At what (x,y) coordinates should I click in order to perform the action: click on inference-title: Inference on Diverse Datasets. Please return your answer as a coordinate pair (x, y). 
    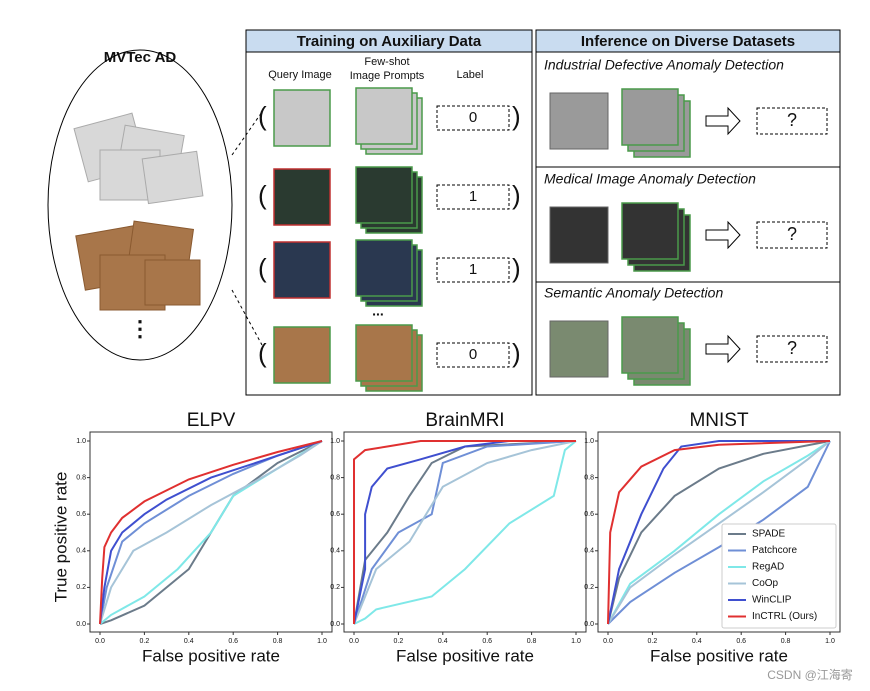
    Looking at the image, I should click on (688, 41).